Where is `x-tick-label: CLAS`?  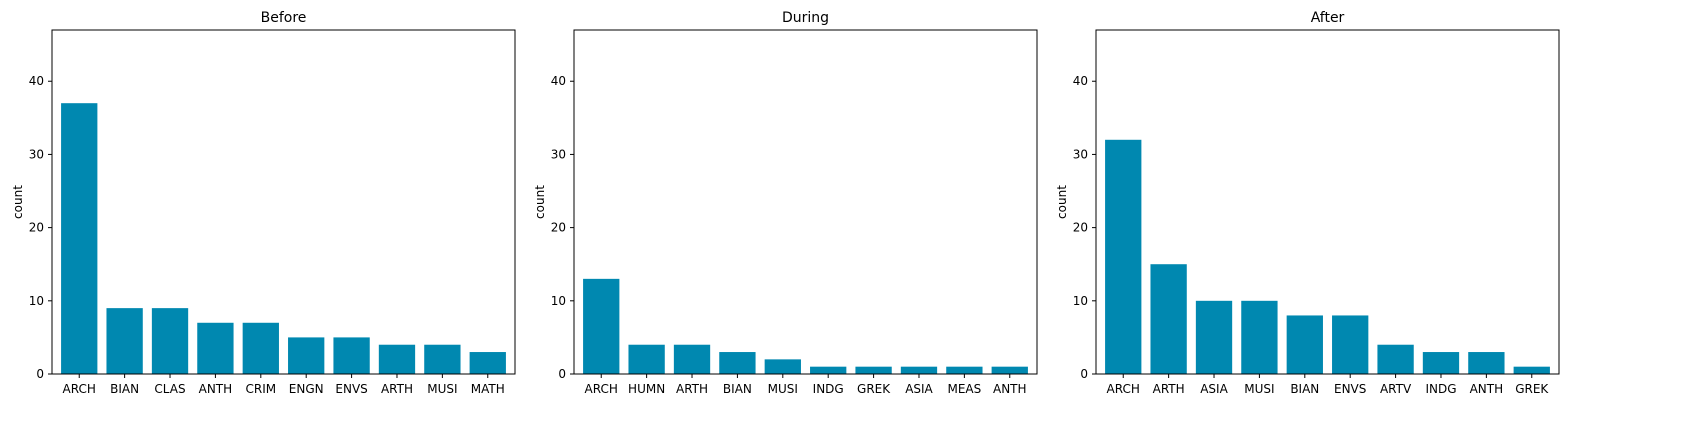
x-tick-label: CLAS is located at coordinates (169, 389).